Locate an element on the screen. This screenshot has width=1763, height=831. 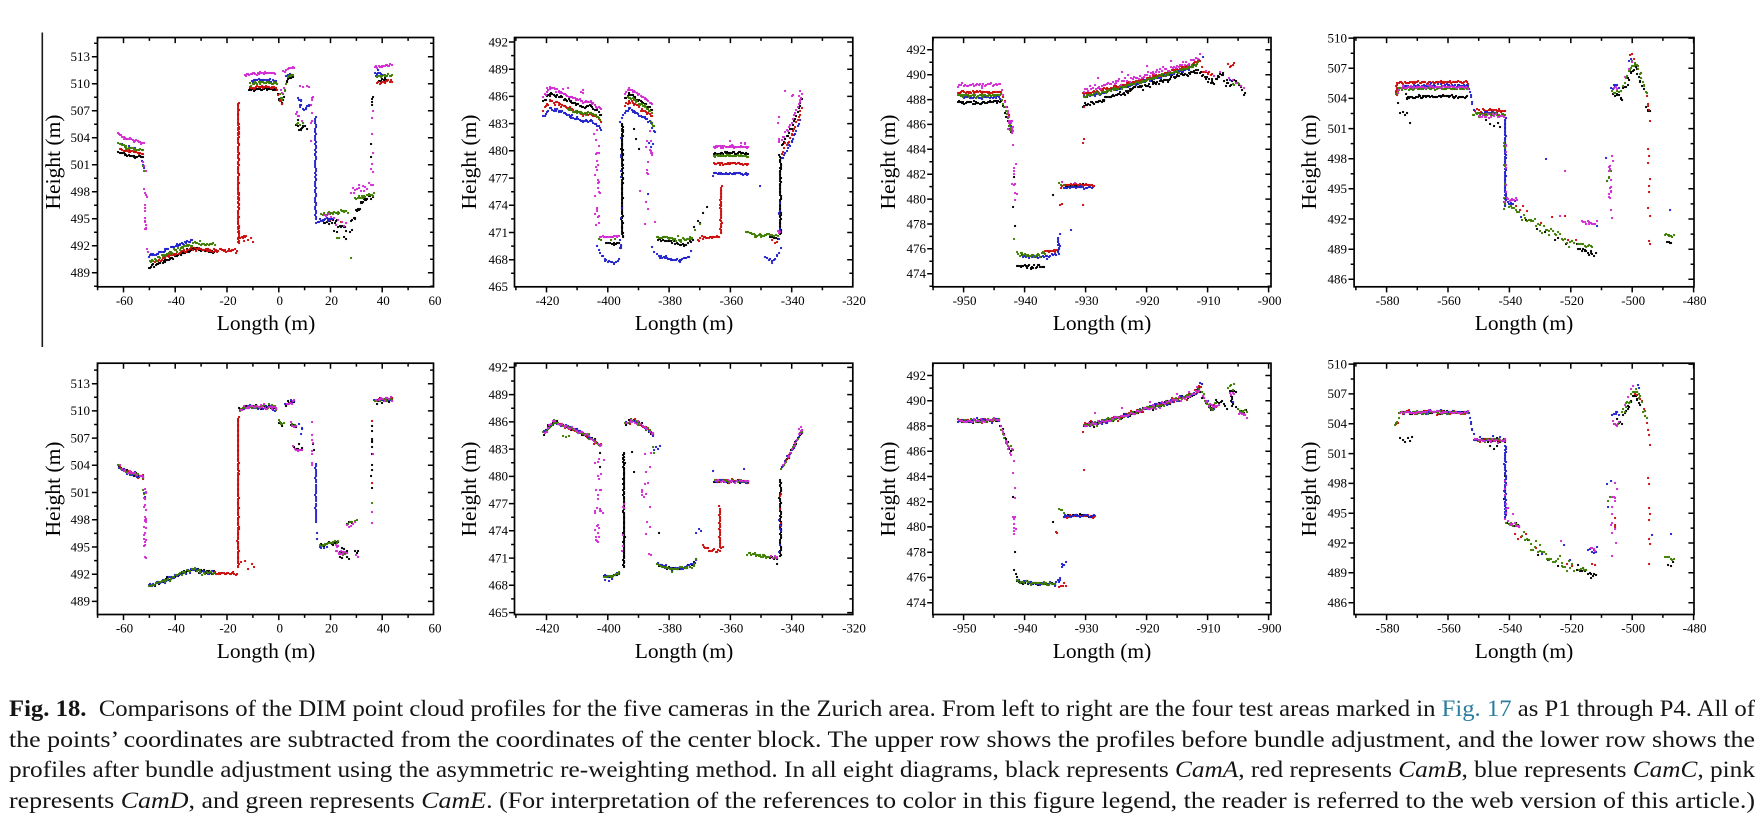
svg-text: -500 is located at coordinates (1633, 628).